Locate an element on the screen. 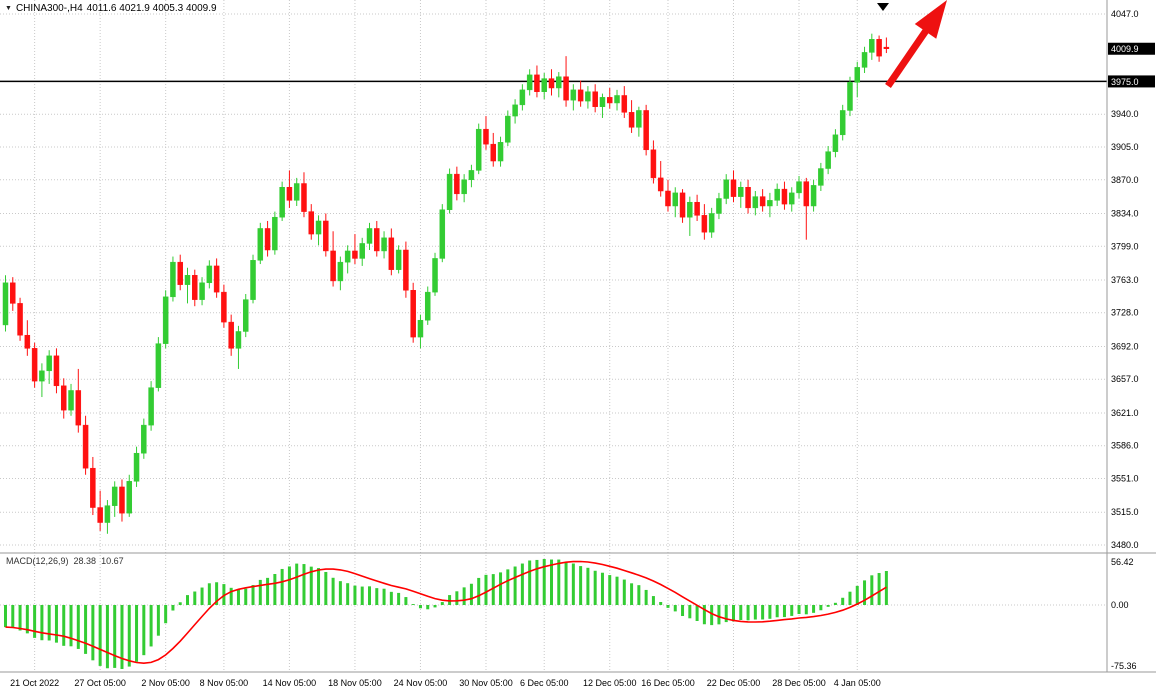  svg-text: 24 Nov 05:00 is located at coordinates (421, 683).